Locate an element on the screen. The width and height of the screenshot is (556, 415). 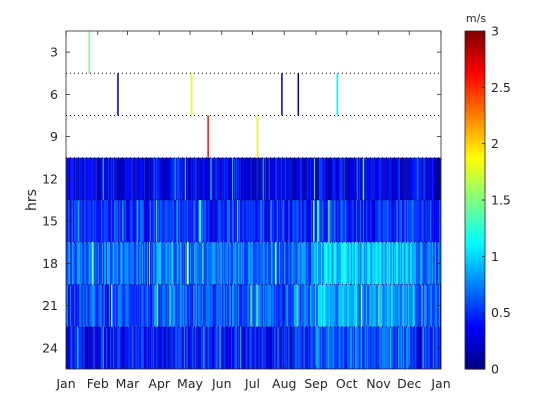
x-tick-label: Aug is located at coordinates (284, 383).